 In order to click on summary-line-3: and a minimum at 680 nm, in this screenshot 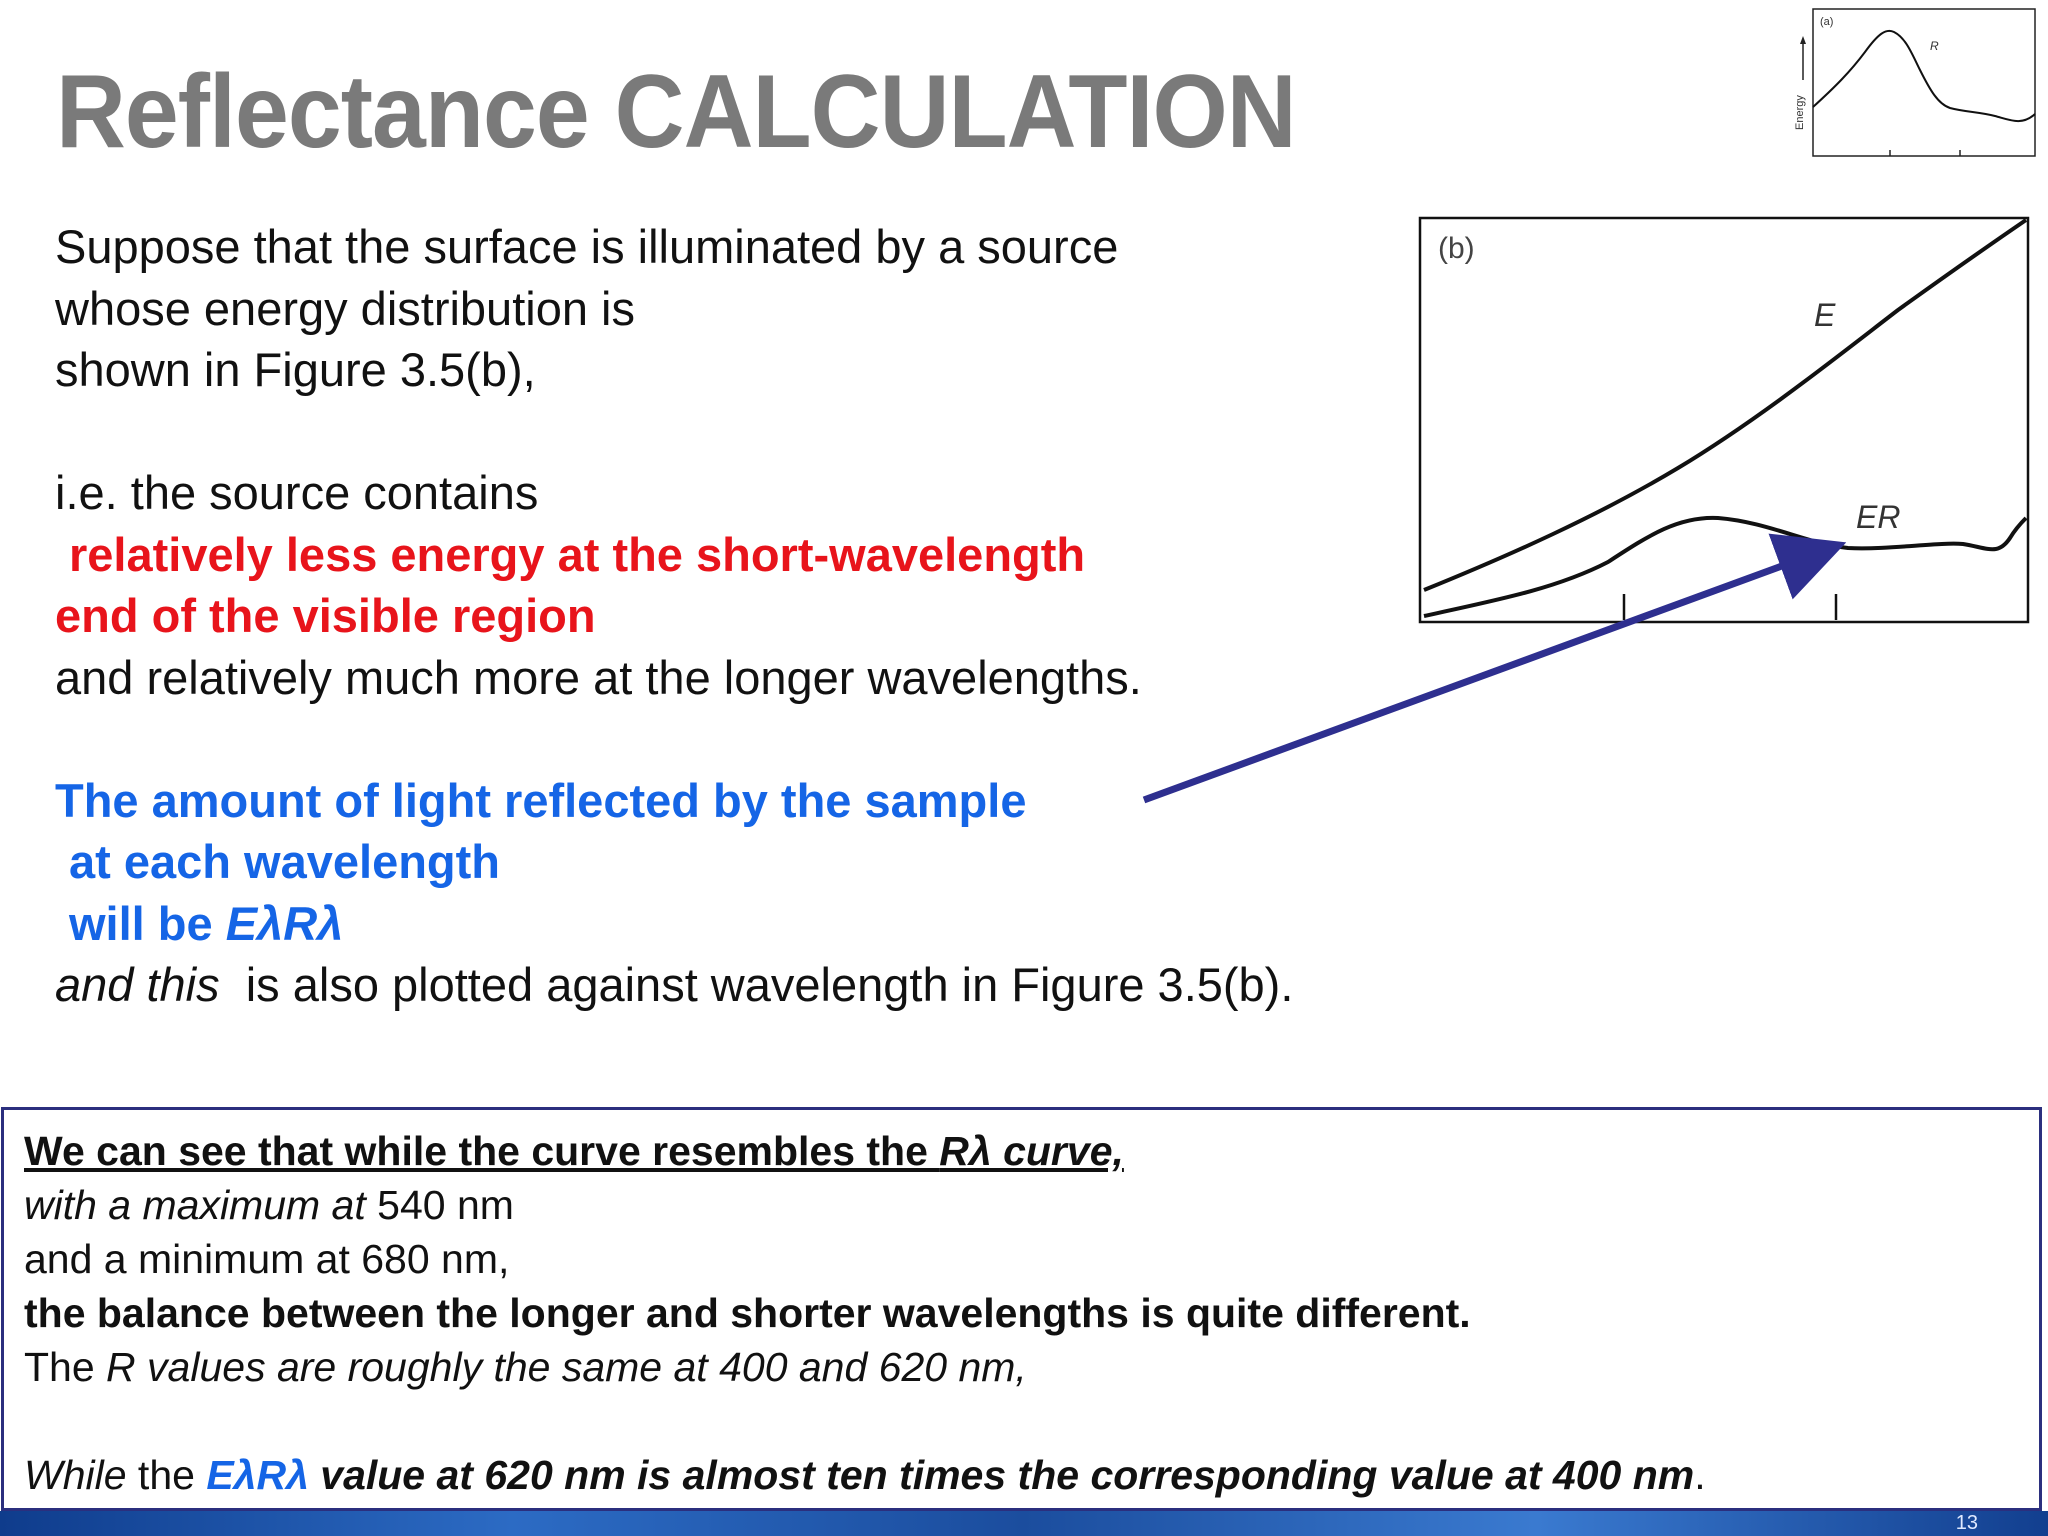, I will do `click(267, 1259)`.